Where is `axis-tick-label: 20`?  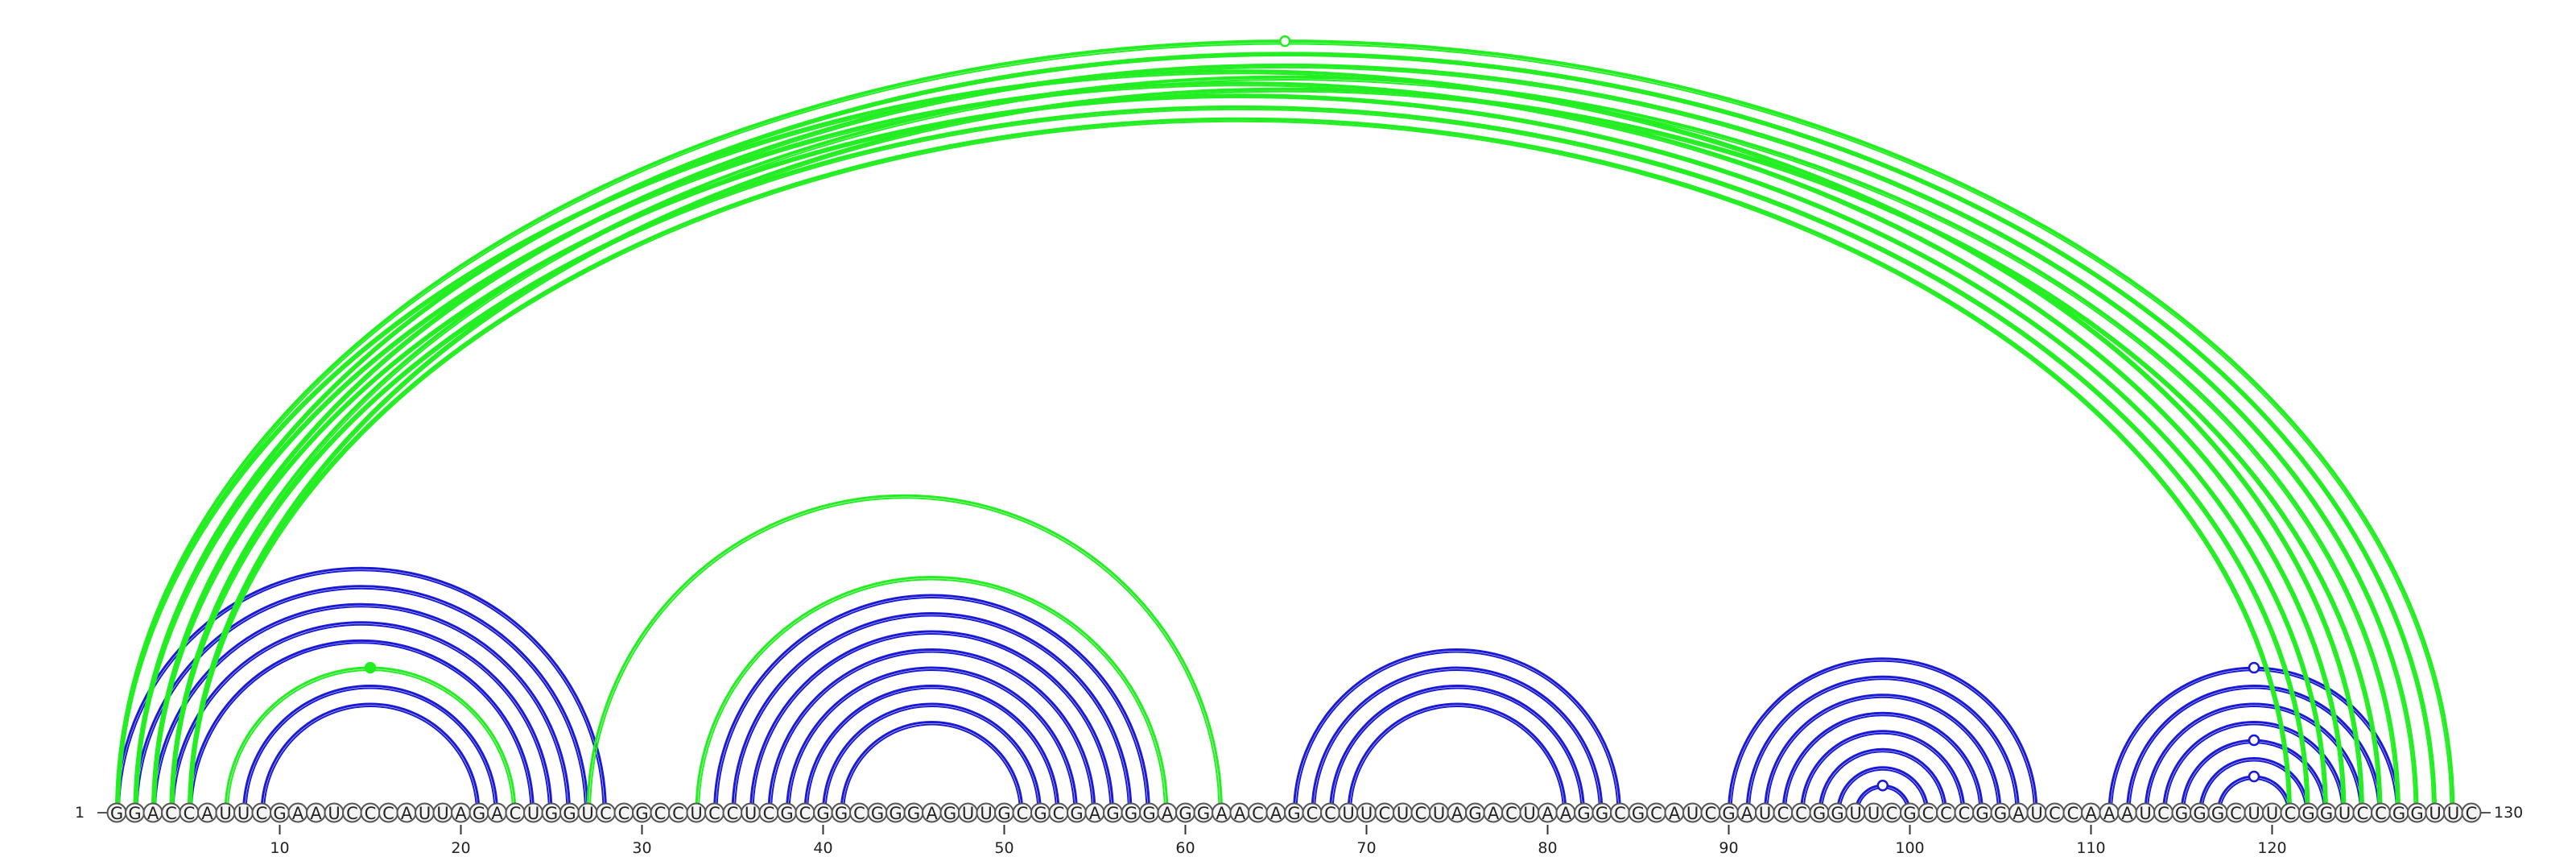 axis-tick-label: 20 is located at coordinates (460, 848).